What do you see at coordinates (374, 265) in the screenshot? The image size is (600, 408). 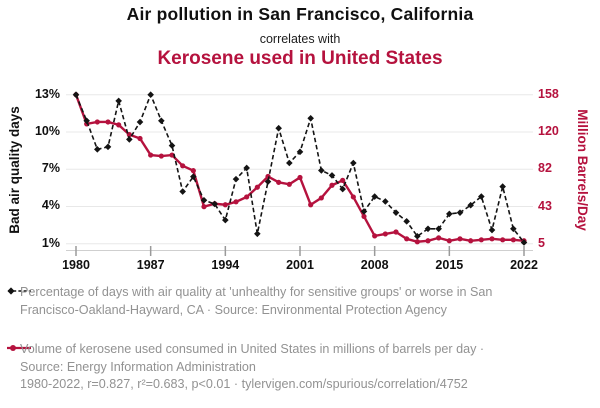 I see `x-tick: 2008` at bounding box center [374, 265].